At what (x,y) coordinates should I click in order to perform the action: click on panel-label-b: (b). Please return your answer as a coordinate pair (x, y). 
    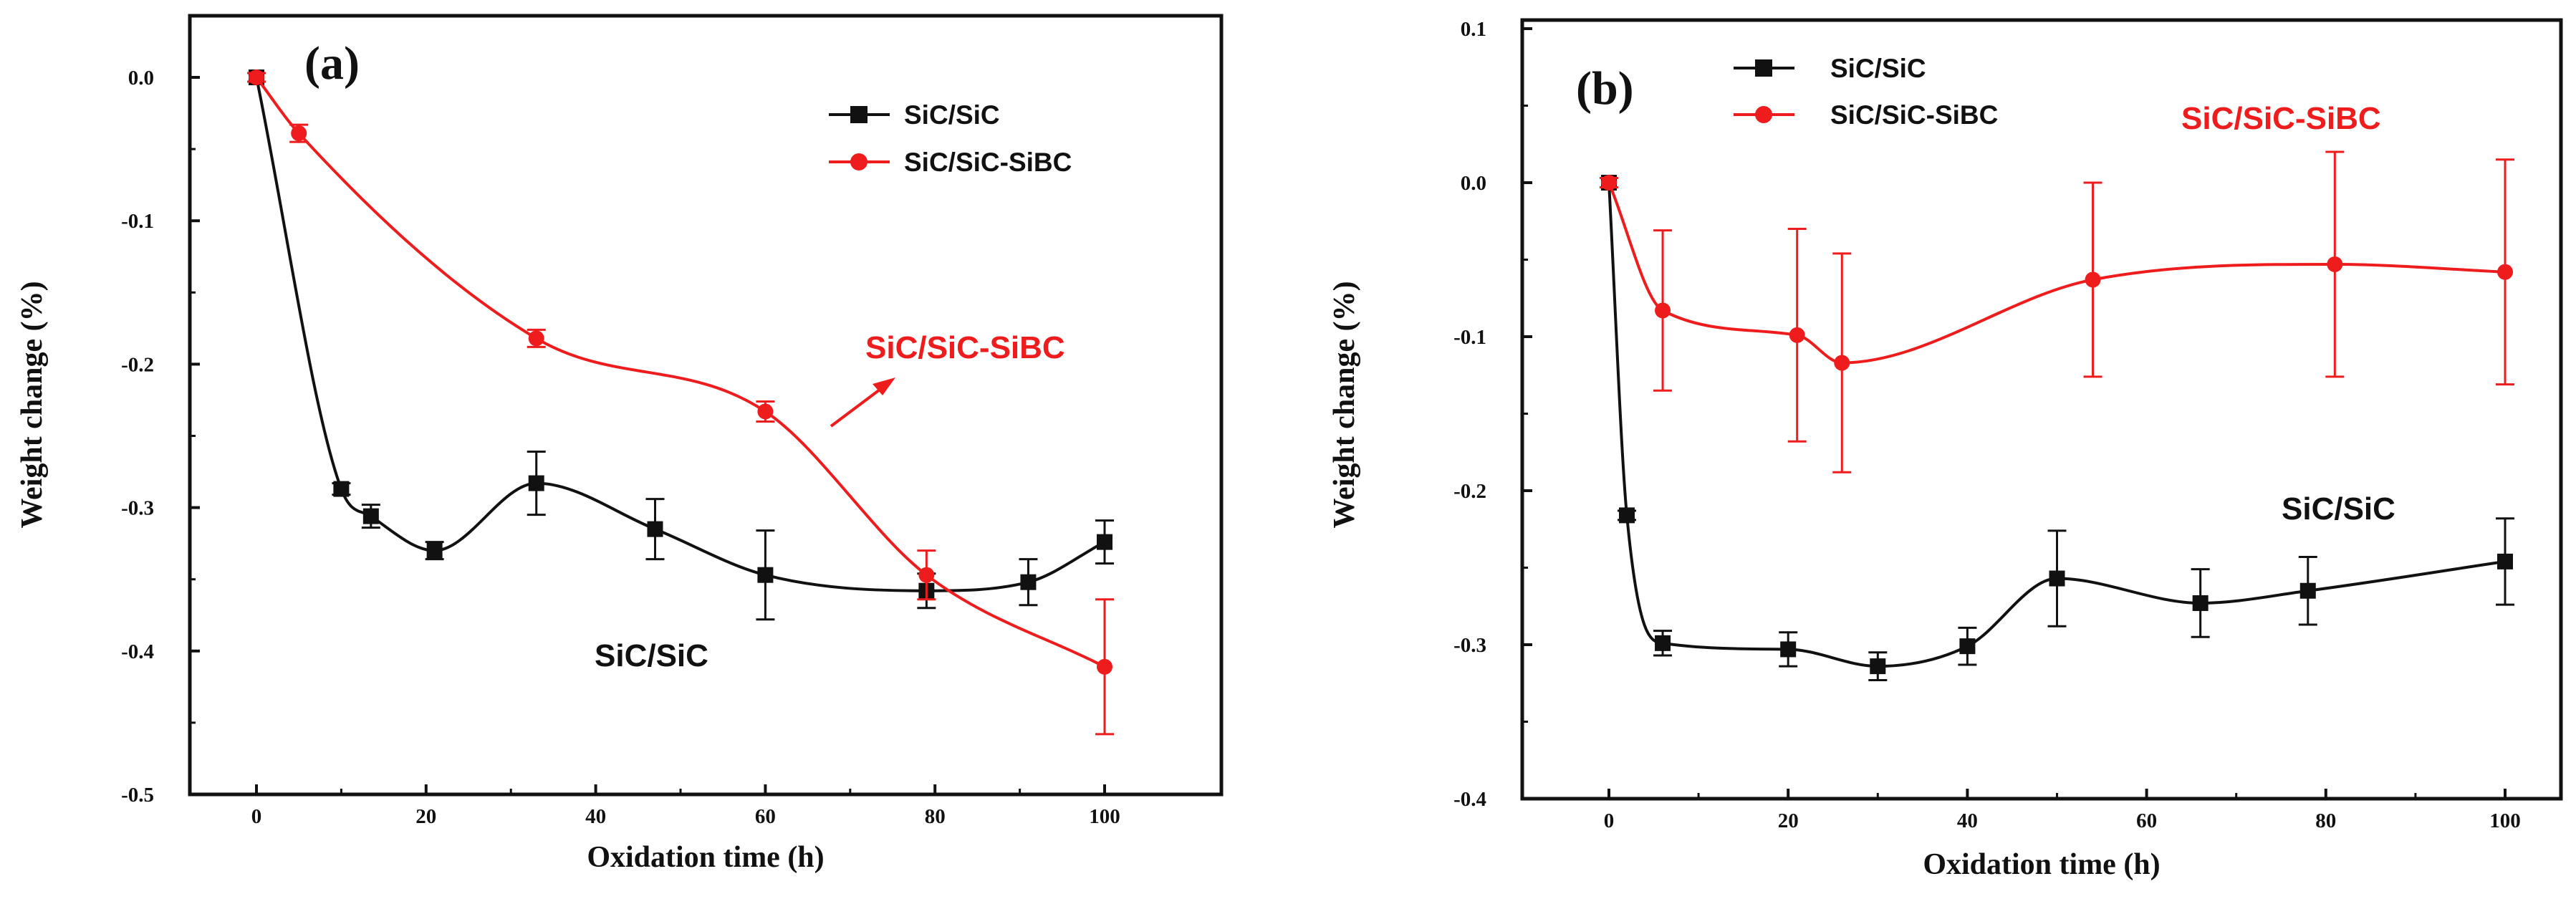
    Looking at the image, I should click on (1605, 88).